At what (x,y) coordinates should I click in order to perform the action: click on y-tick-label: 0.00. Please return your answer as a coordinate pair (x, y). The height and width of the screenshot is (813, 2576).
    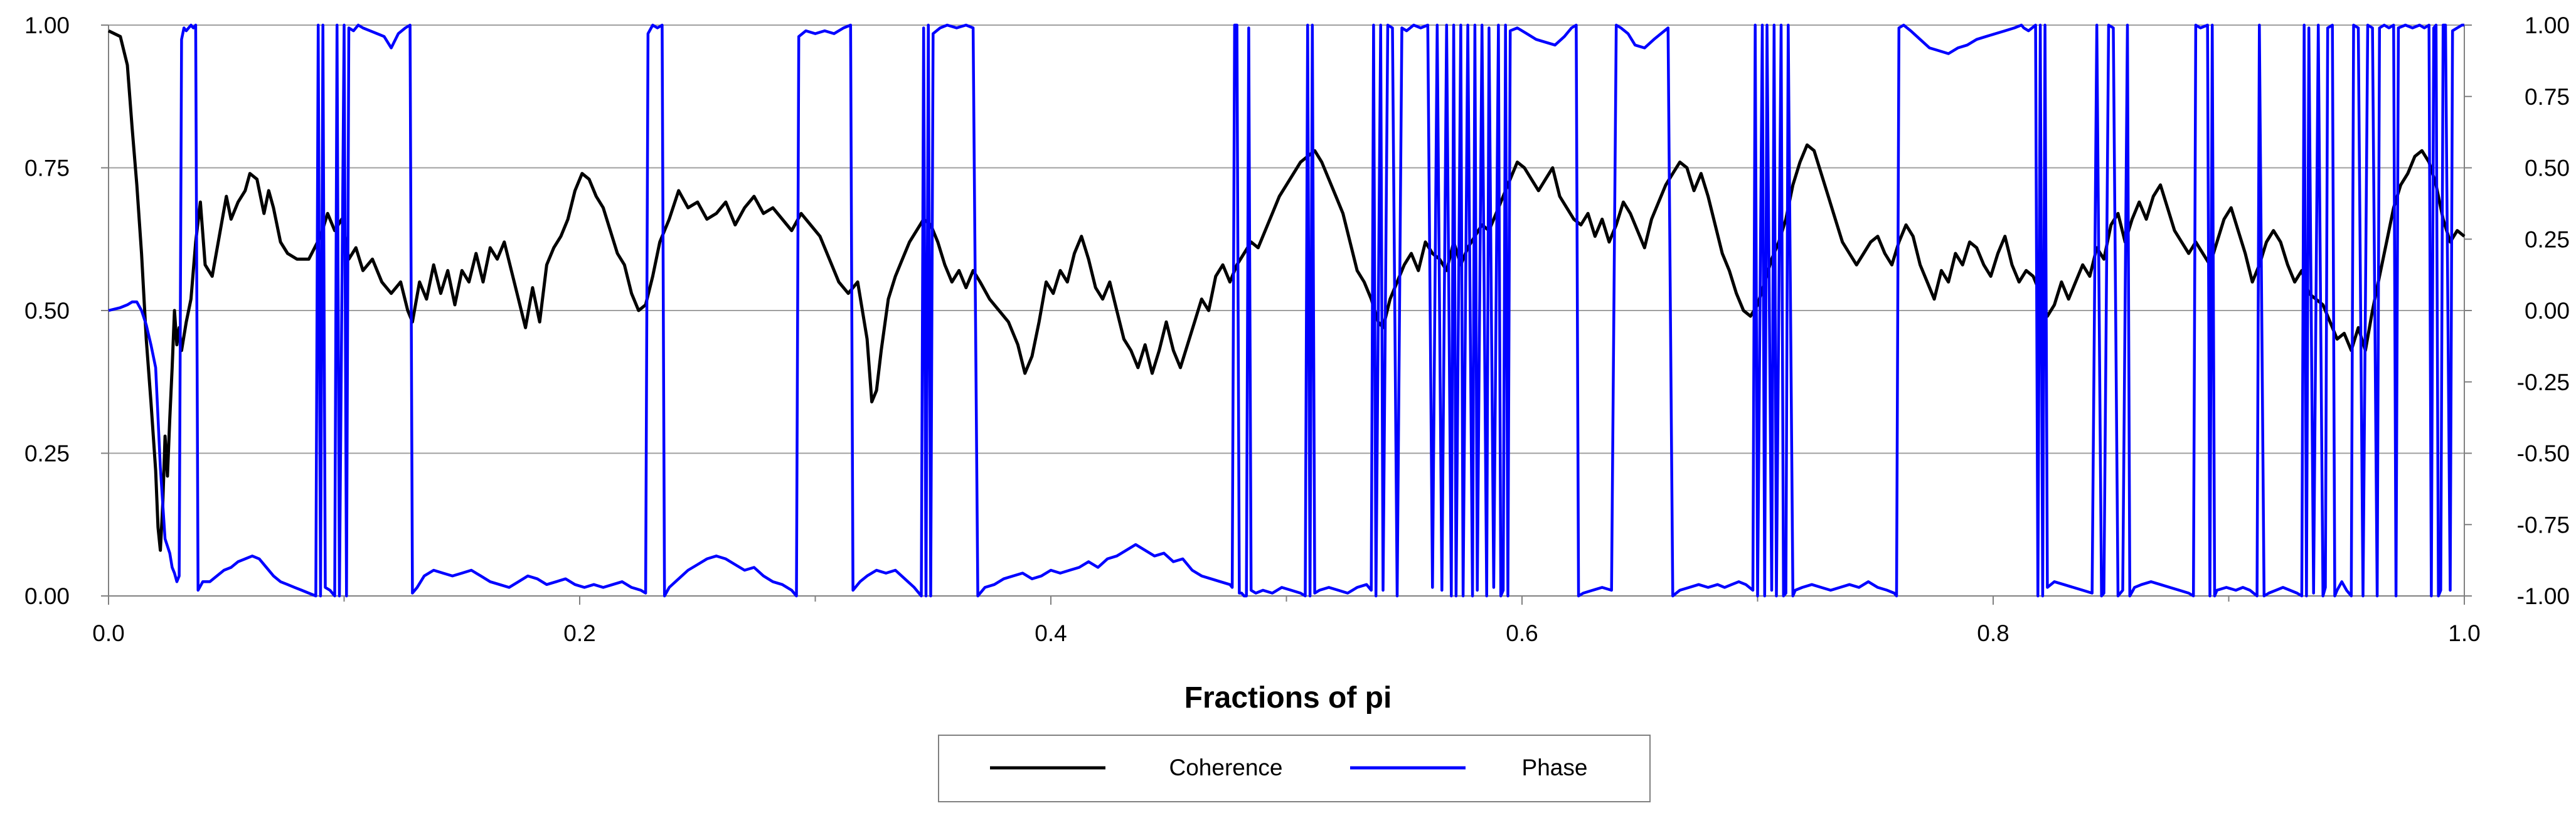
    Looking at the image, I should click on (47, 596).